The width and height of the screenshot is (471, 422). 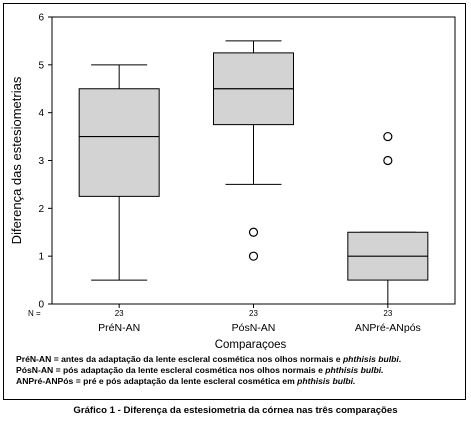 I want to click on legend-term-3: ANPré-ANPós =, so click(x=48, y=381).